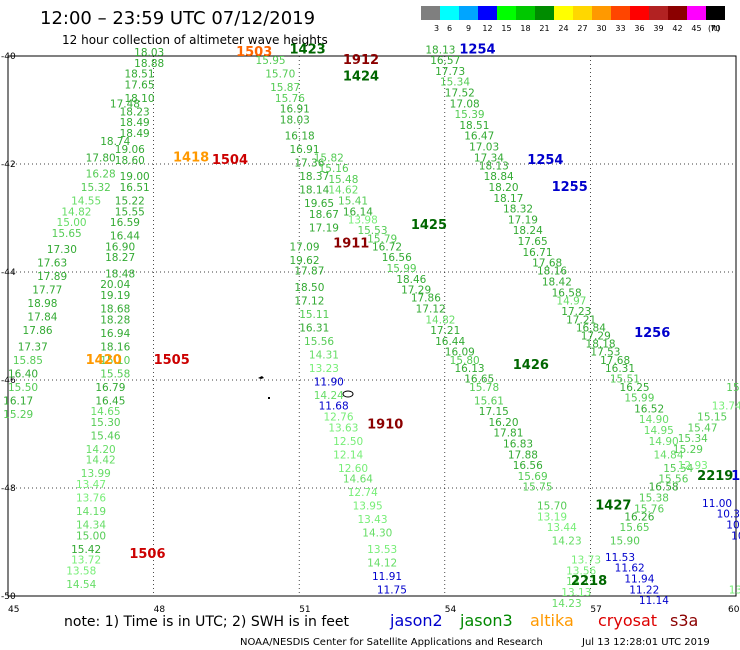 This screenshot has width=740, height=650. Describe the element at coordinates (47, 291) in the screenshot. I see `swh-value: 17.77` at that location.